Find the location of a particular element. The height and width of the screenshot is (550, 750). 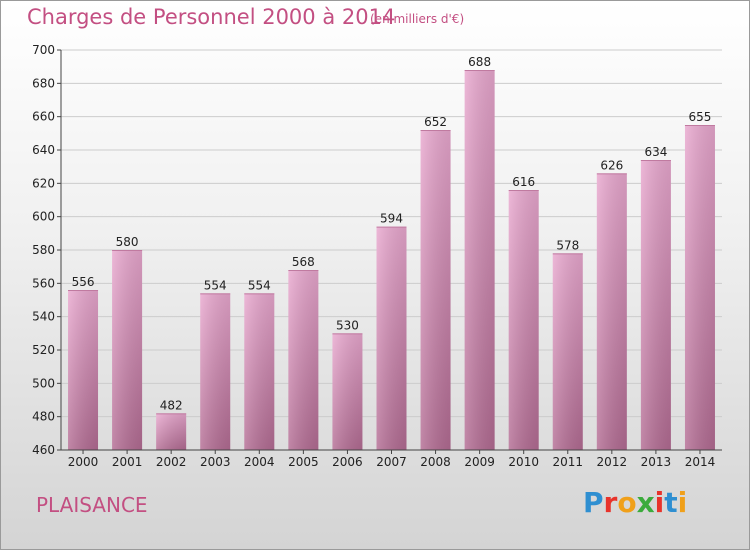

bar-shade-2006 is located at coordinates (347, 391).